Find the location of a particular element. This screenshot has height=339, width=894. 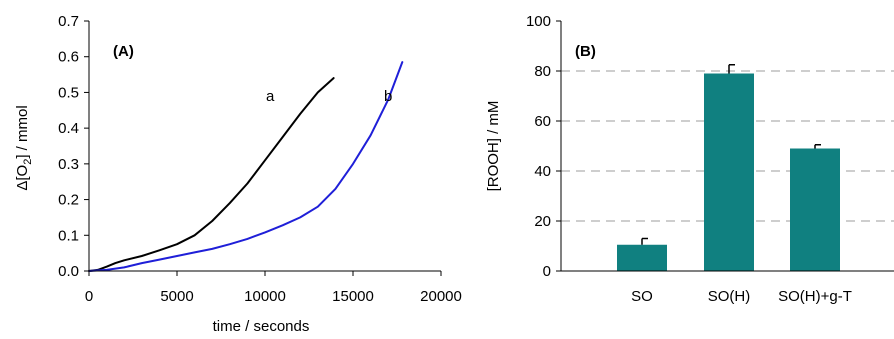

y-title-part-1: Δ[O is located at coordinates (22, 178).